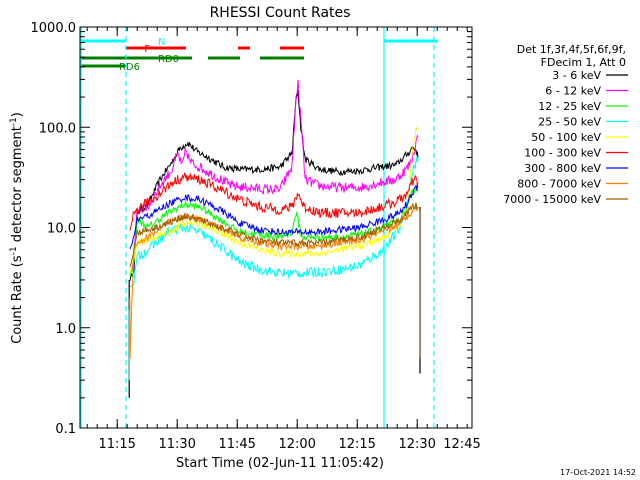  What do you see at coordinates (161, 42) in the screenshot?
I see `flag-bar-label: N` at bounding box center [161, 42].